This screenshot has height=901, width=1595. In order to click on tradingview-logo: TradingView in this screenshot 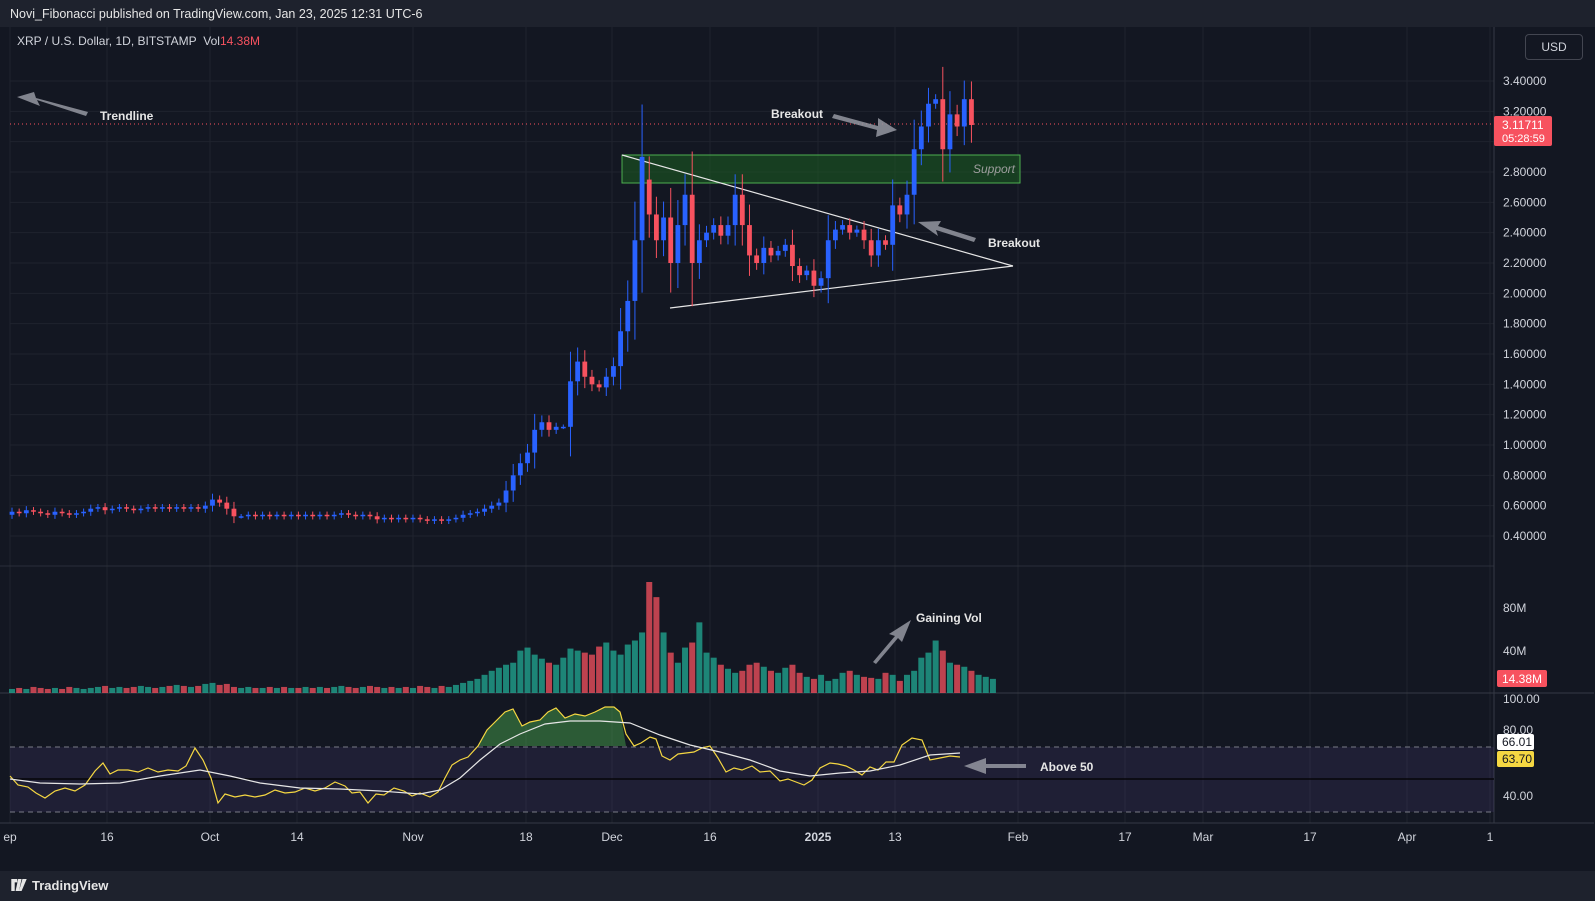, I will do `click(59, 885)`.